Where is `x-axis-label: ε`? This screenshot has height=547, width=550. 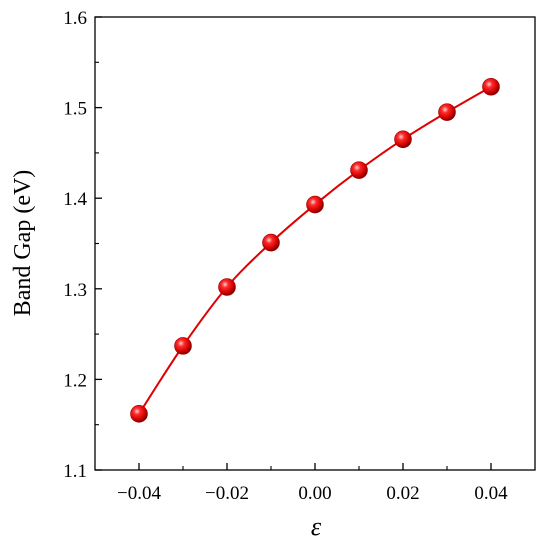 x-axis-label: ε is located at coordinates (316, 526).